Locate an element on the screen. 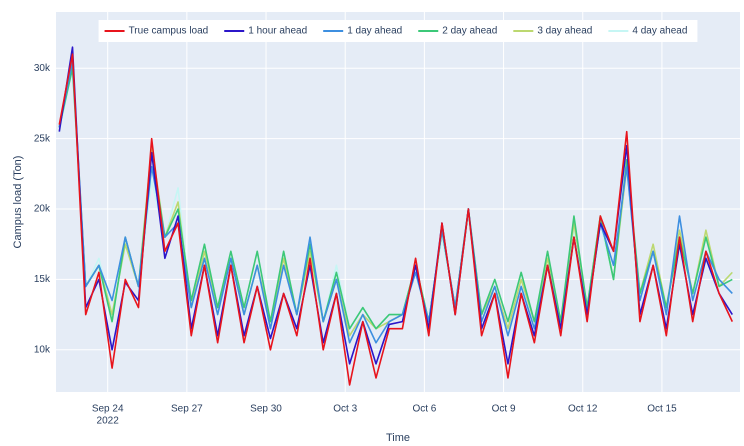  x-tick-label: Oct 12 is located at coordinates (583, 409).